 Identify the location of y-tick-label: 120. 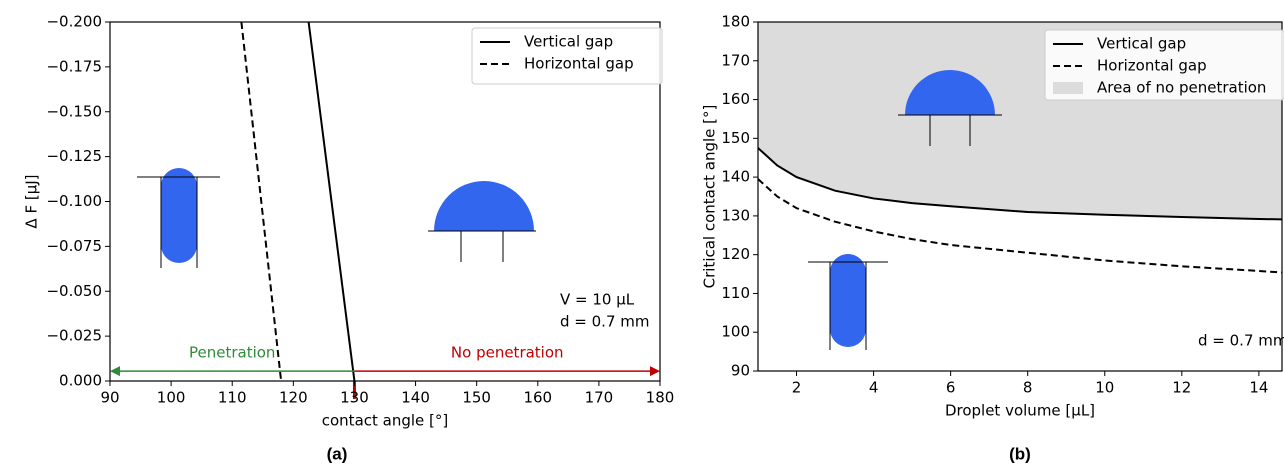
(735, 254).